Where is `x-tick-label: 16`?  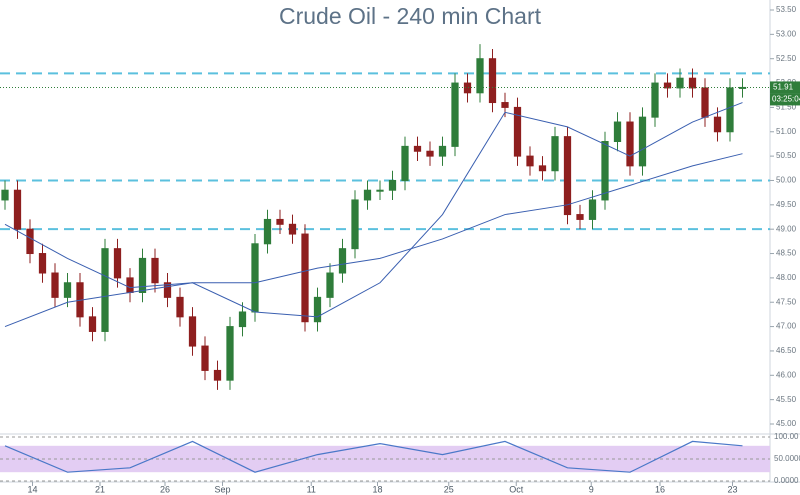
x-tick-label: 16 is located at coordinates (660, 489).